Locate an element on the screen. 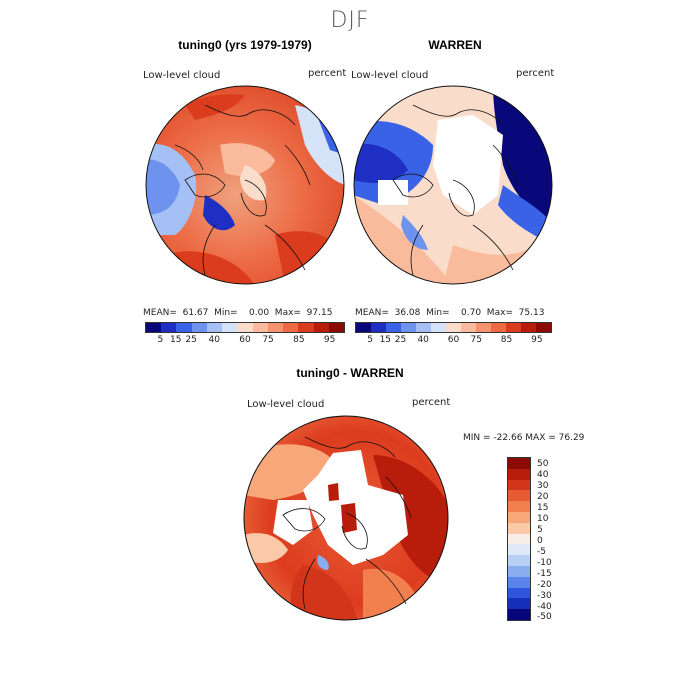 The width and height of the screenshot is (700, 700). panel2-variable-label: Low-level cloud is located at coordinates (390, 75).